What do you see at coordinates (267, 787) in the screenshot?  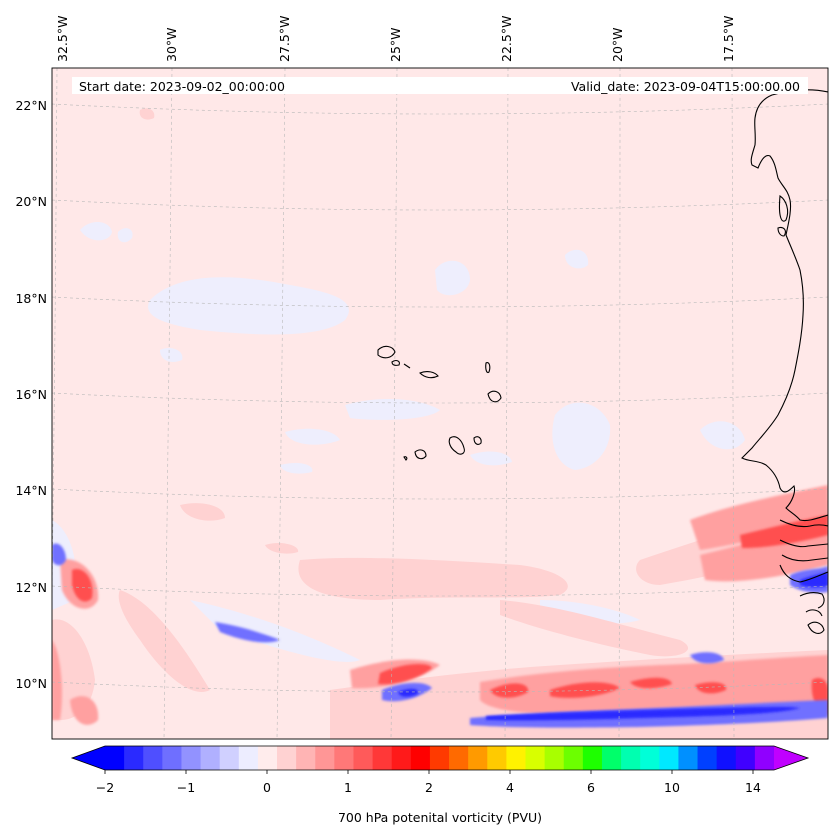 I see `cbar-tick-label: 0` at bounding box center [267, 787].